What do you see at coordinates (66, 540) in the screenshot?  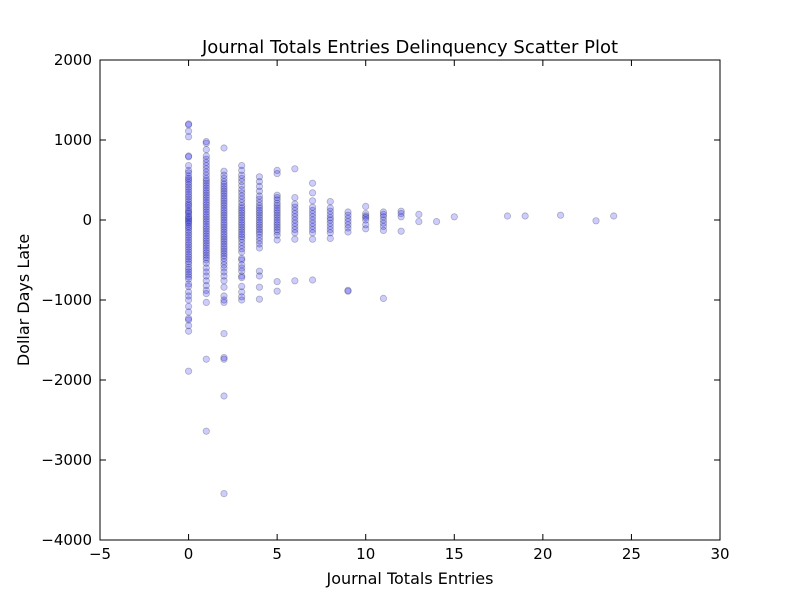 I see `y-tick-label: −4000` at bounding box center [66, 540].